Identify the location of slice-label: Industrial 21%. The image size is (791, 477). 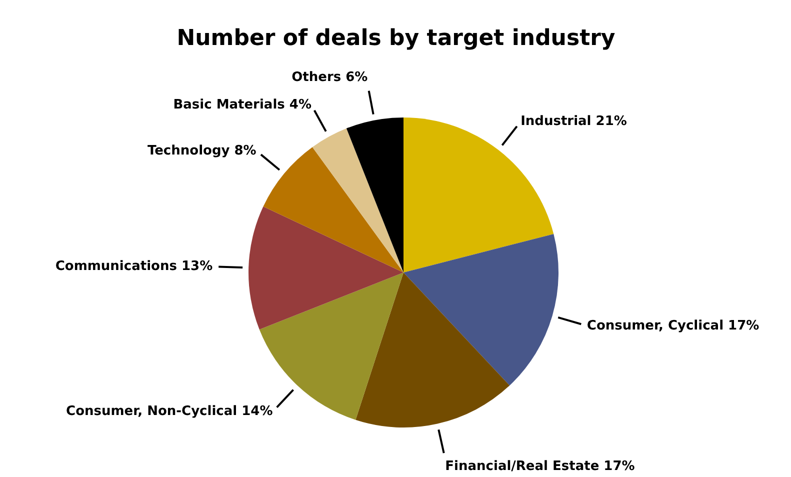
(573, 122).